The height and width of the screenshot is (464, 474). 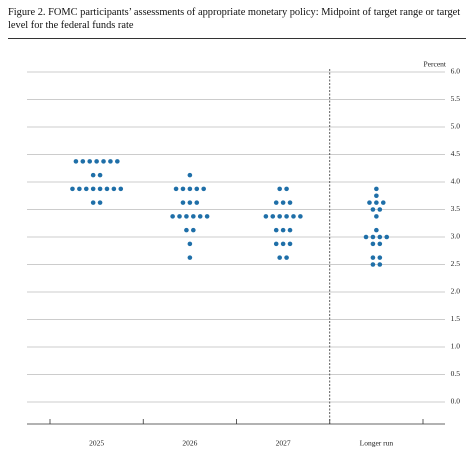 What do you see at coordinates (456, 263) in the screenshot?
I see `y-tick-label: 2.5` at bounding box center [456, 263].